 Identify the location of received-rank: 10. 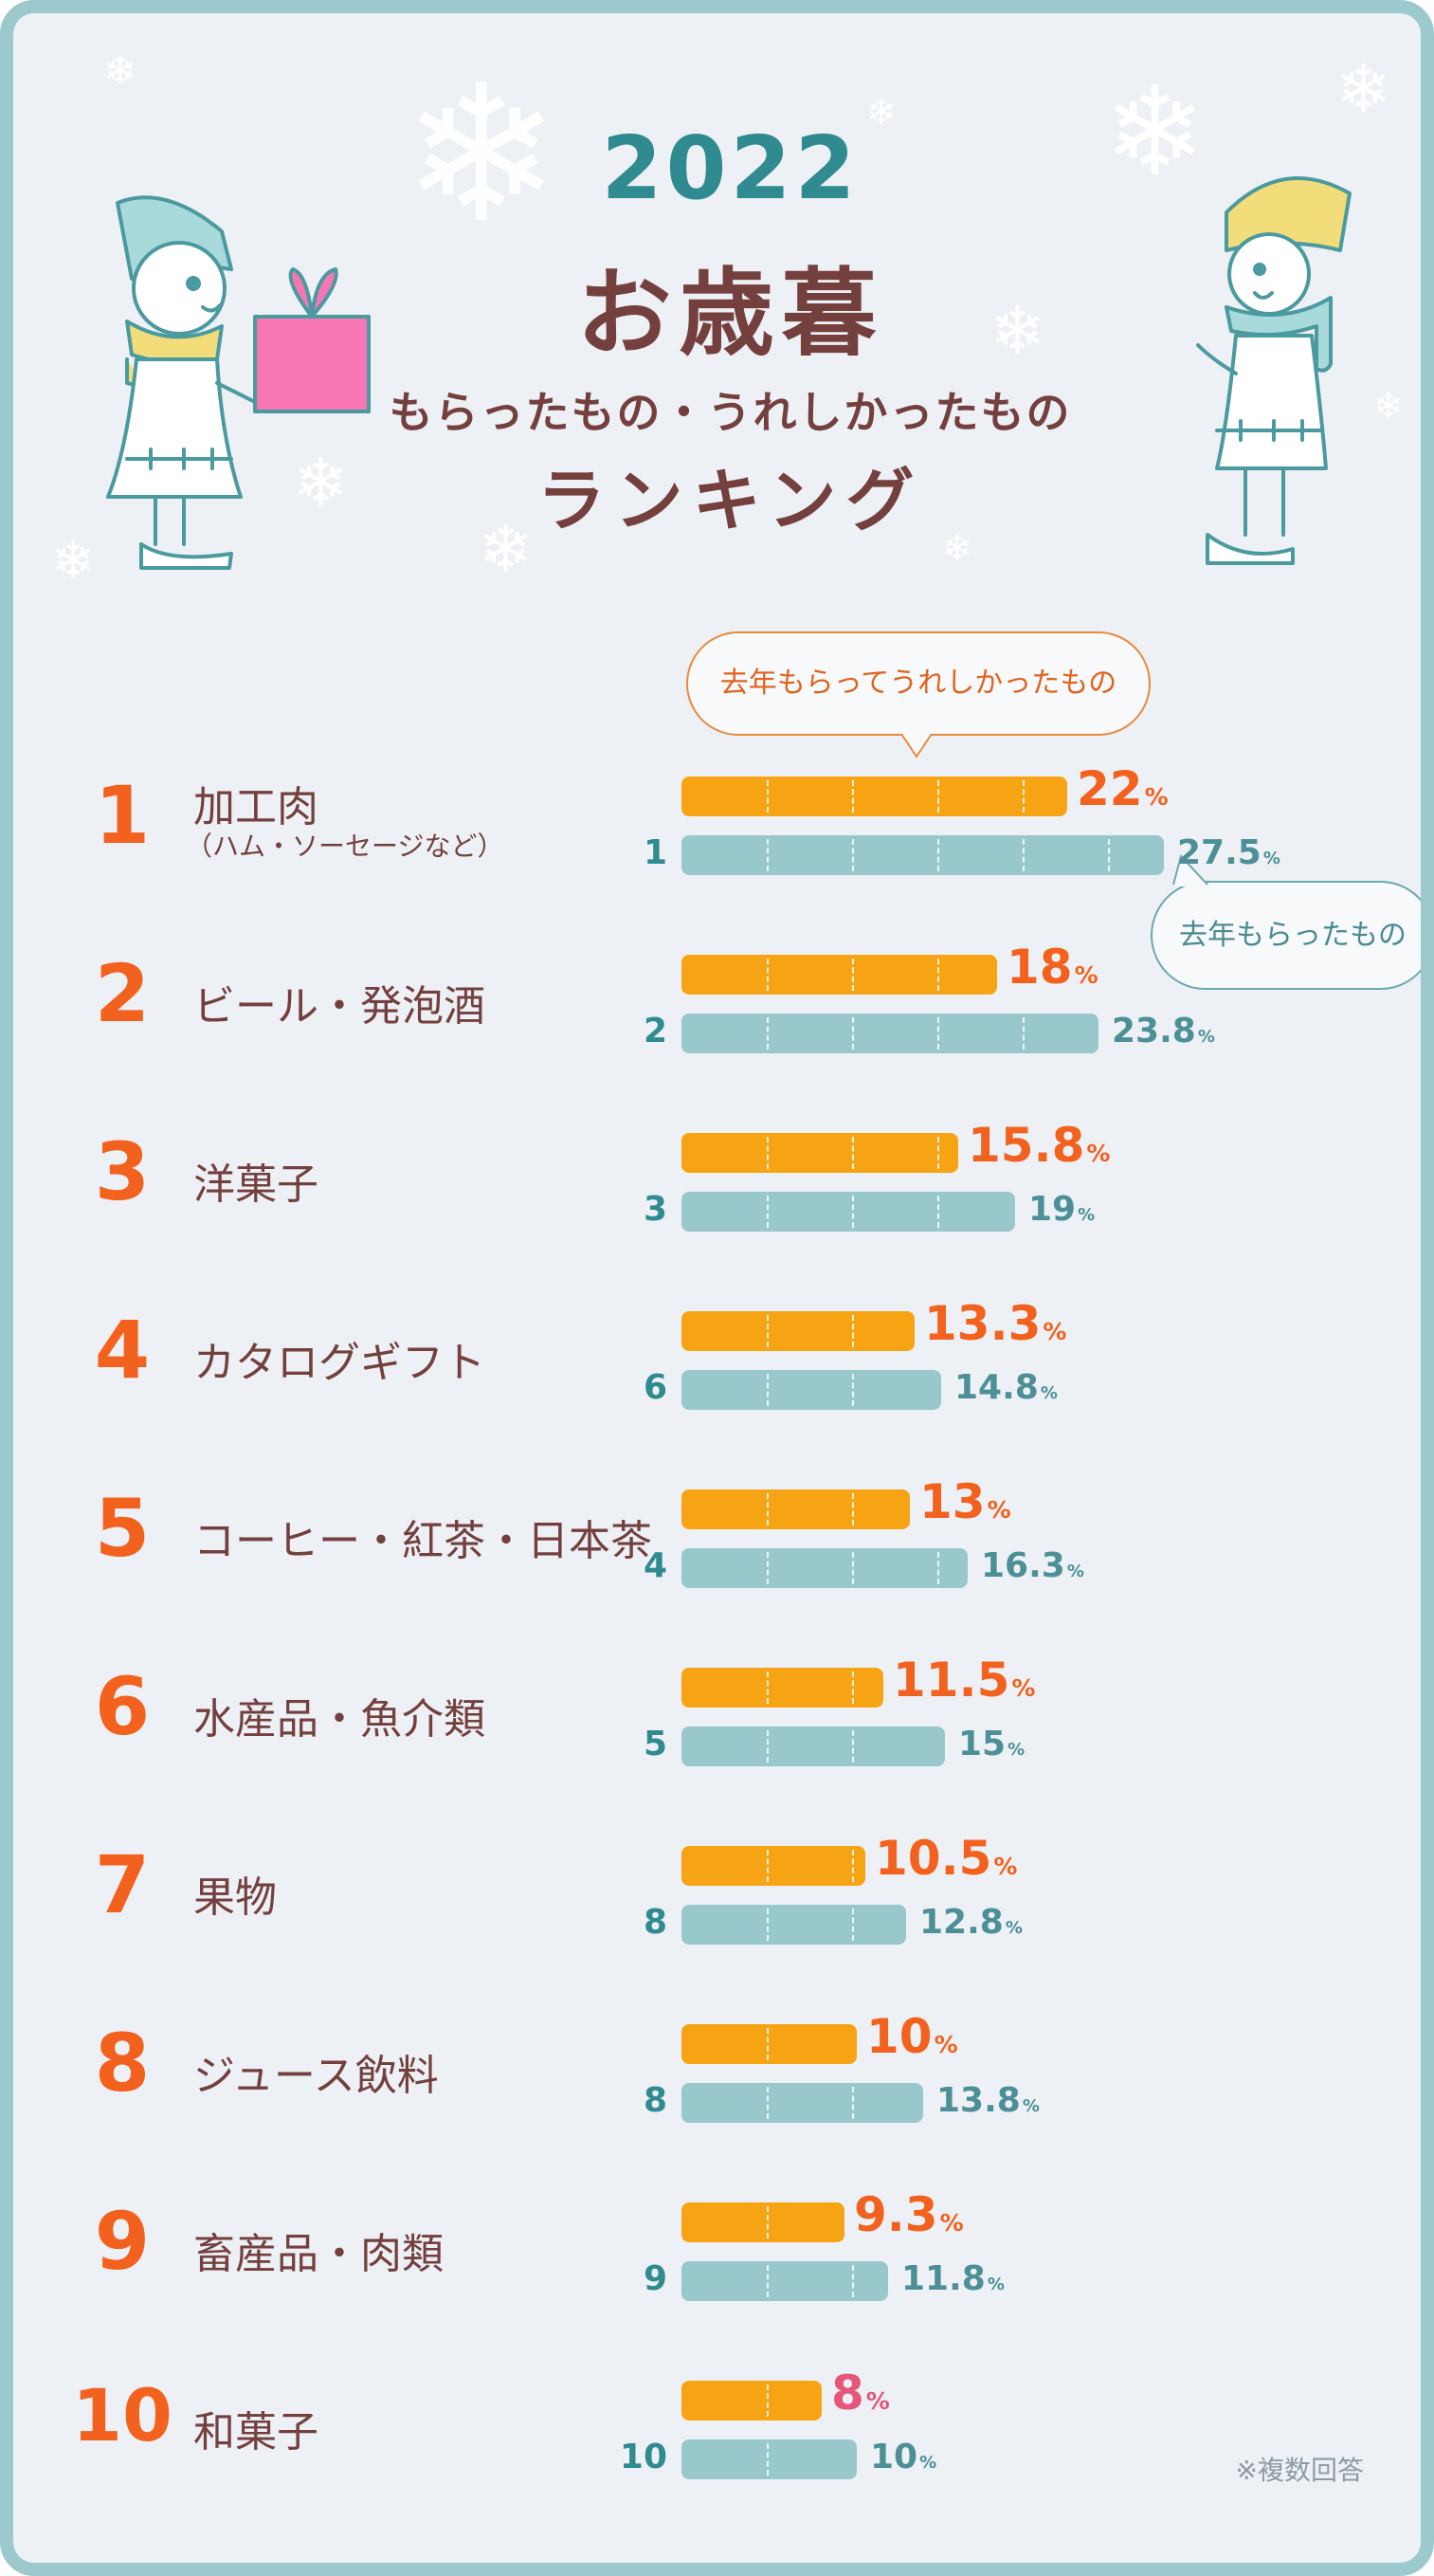
(643, 2457).